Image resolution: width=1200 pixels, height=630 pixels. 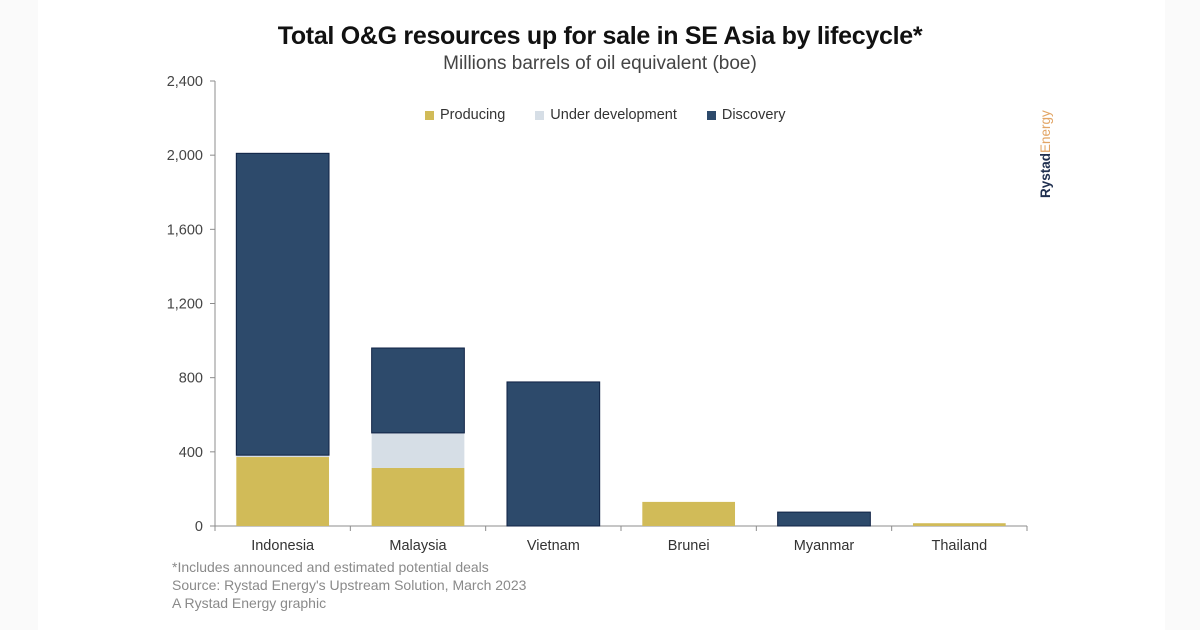 I want to click on bar-discovery-vietnam, so click(x=553, y=454).